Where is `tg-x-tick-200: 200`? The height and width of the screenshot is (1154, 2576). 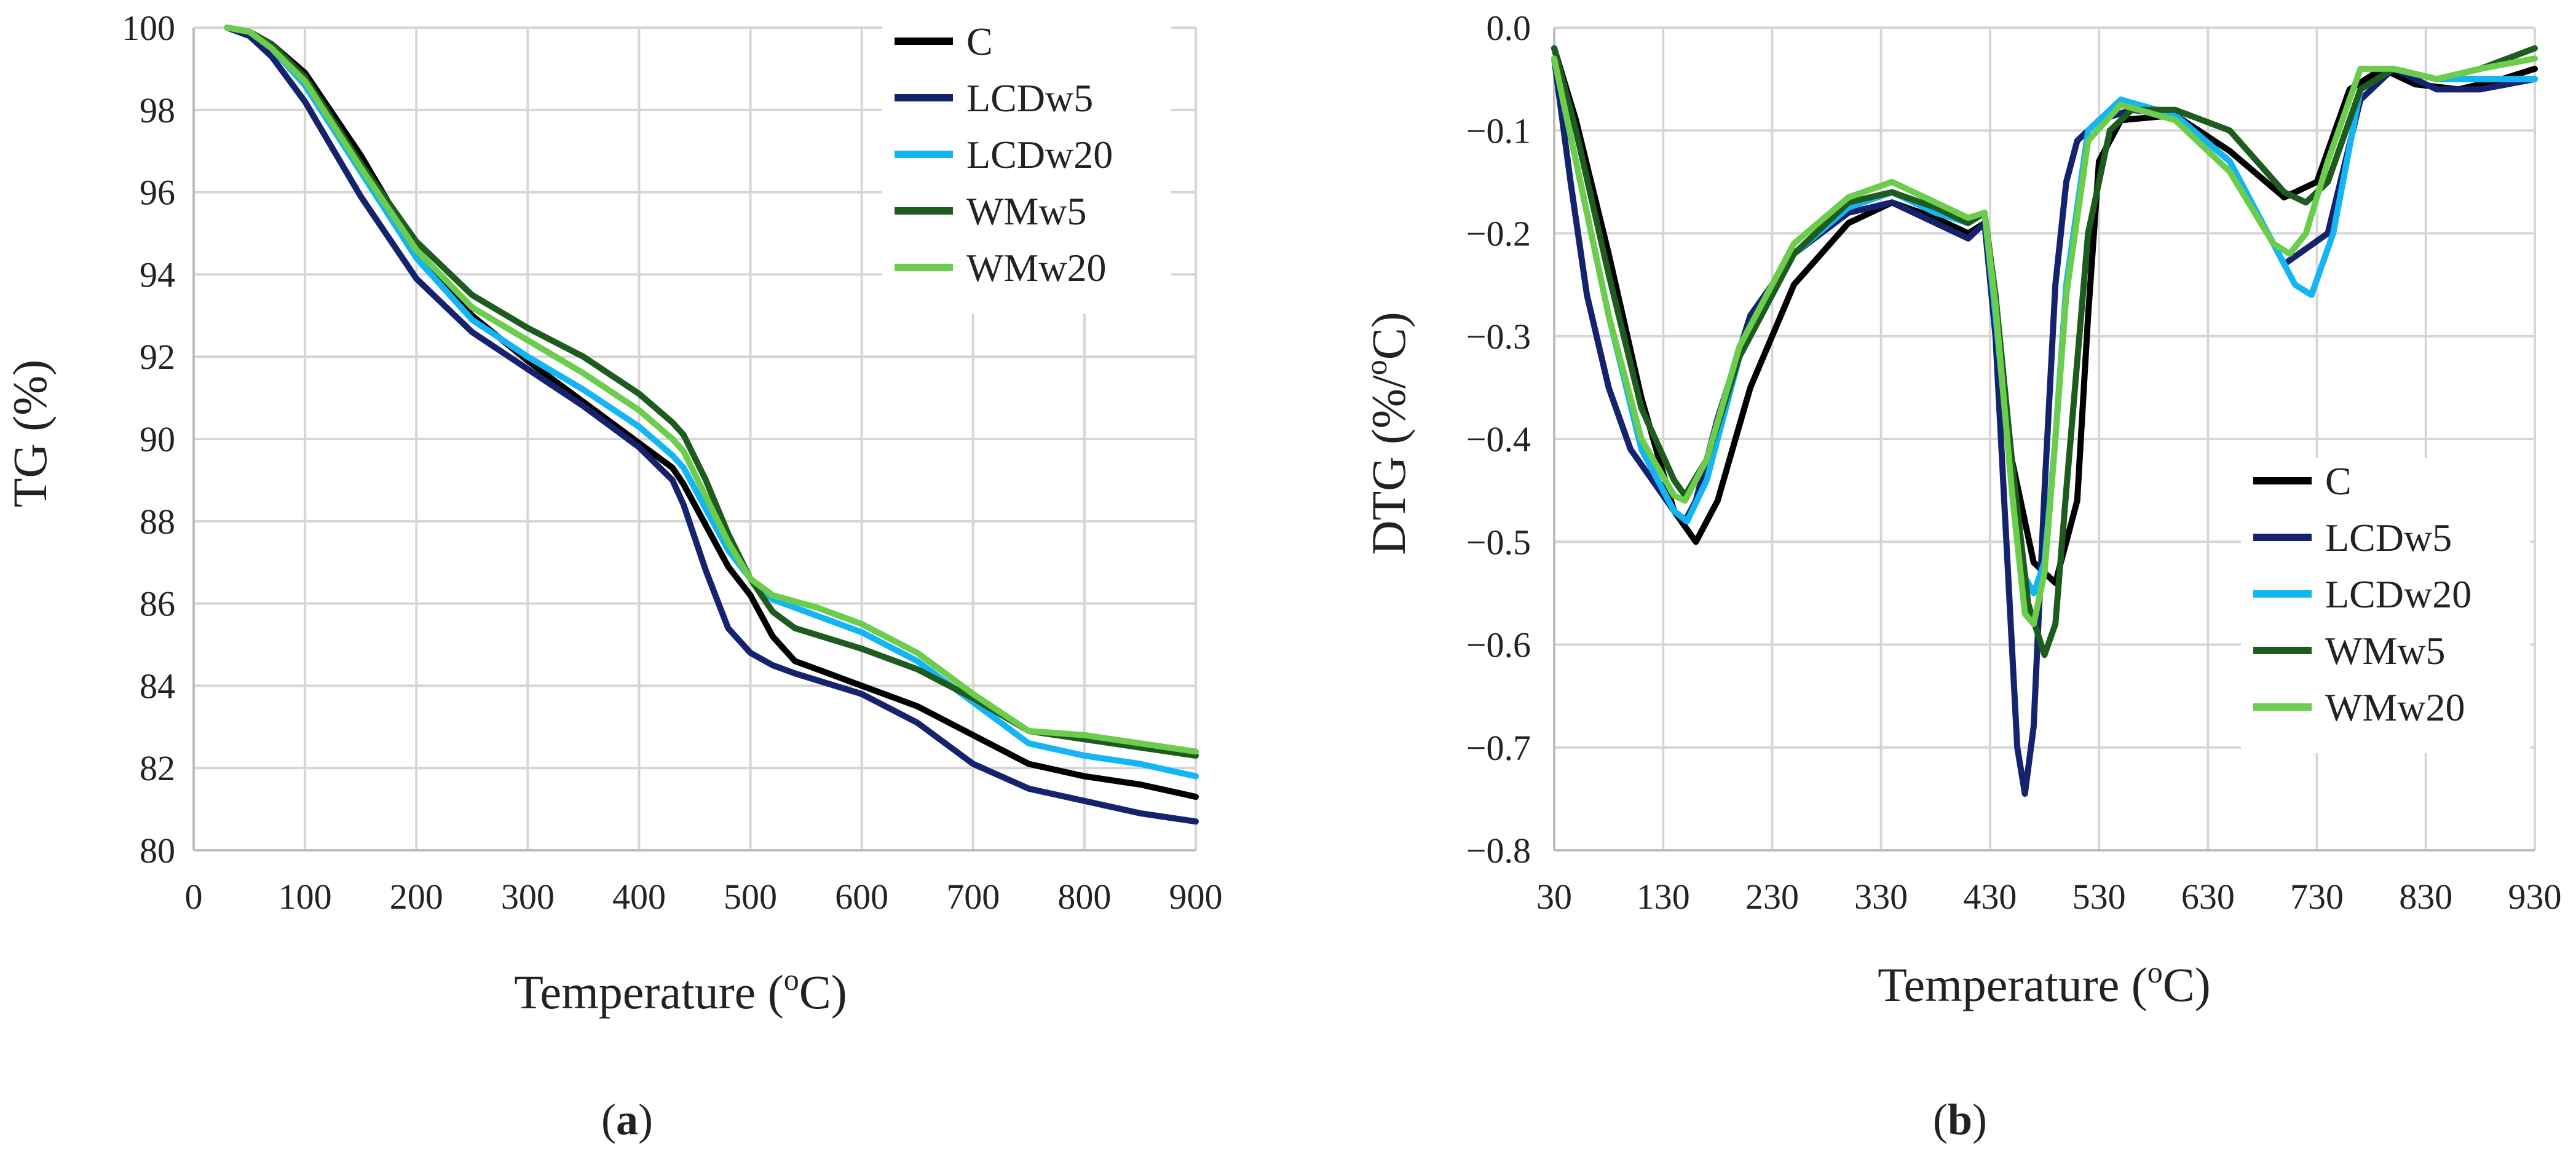
tg-x-tick-200: 200 is located at coordinates (416, 897).